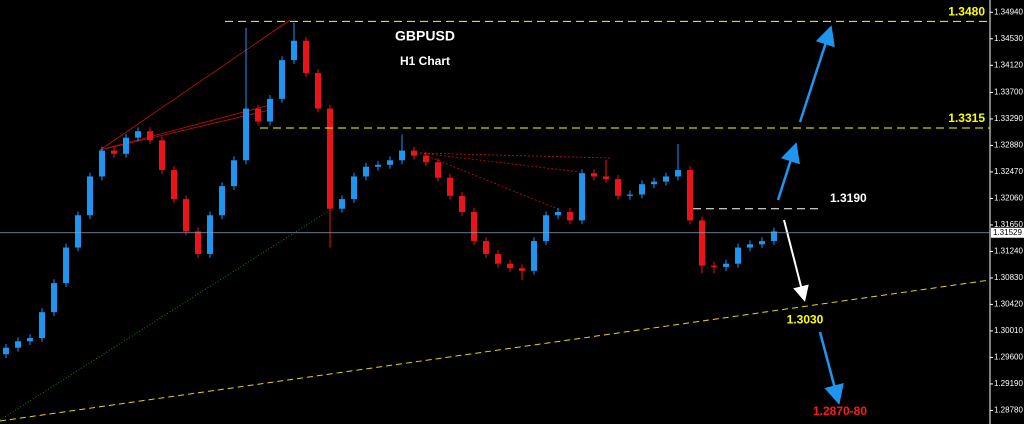 The image size is (1024, 424). What do you see at coordinates (1008, 145) in the screenshot?
I see `y-tick-label: 1.32880` at bounding box center [1008, 145].